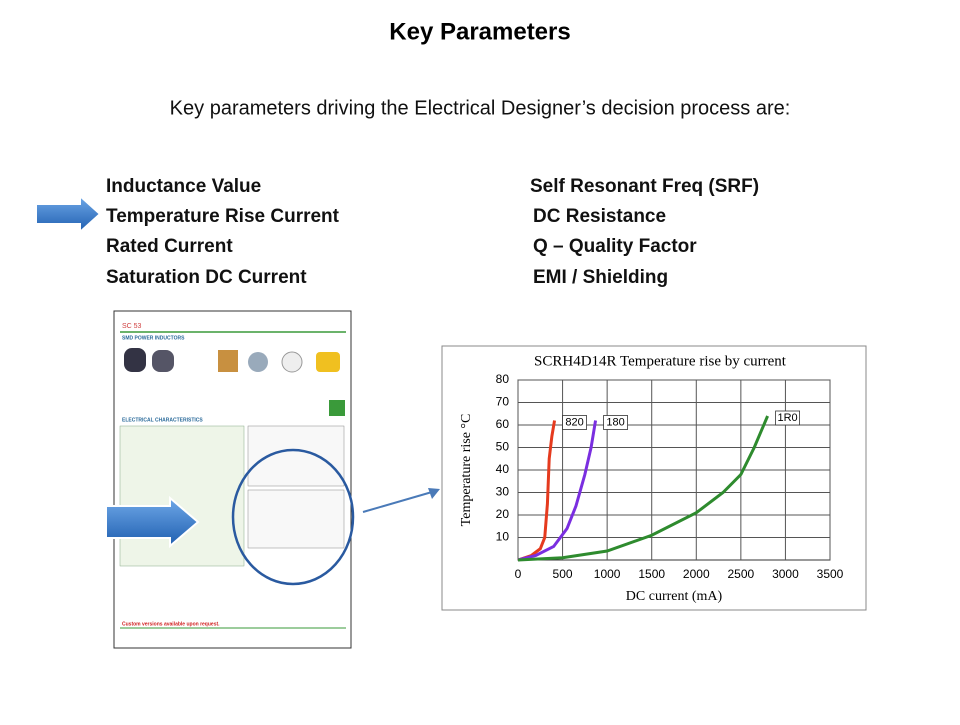  What do you see at coordinates (696, 574) in the screenshot?
I see `x-tick-label: 2000` at bounding box center [696, 574].